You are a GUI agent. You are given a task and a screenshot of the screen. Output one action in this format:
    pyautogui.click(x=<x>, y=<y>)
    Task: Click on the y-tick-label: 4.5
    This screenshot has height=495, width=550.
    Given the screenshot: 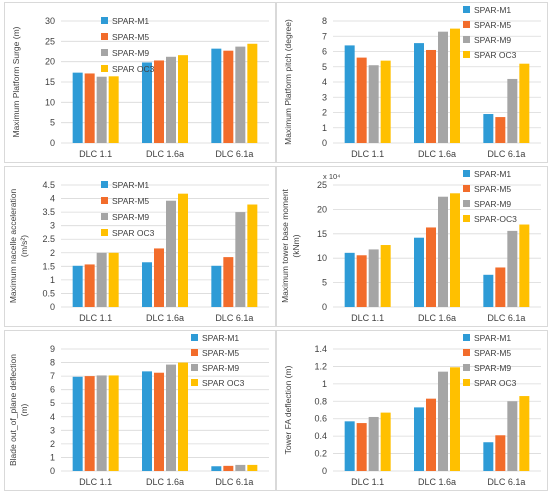 What is the action you would take?
    pyautogui.click(x=48, y=185)
    